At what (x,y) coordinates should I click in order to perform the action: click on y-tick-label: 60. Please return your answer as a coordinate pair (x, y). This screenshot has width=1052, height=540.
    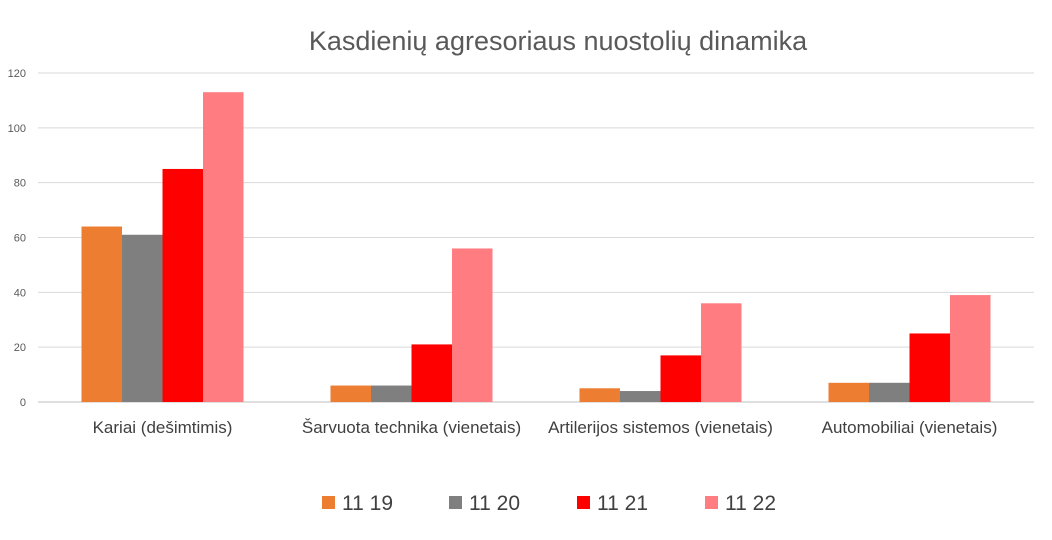
    Looking at the image, I should click on (20, 239).